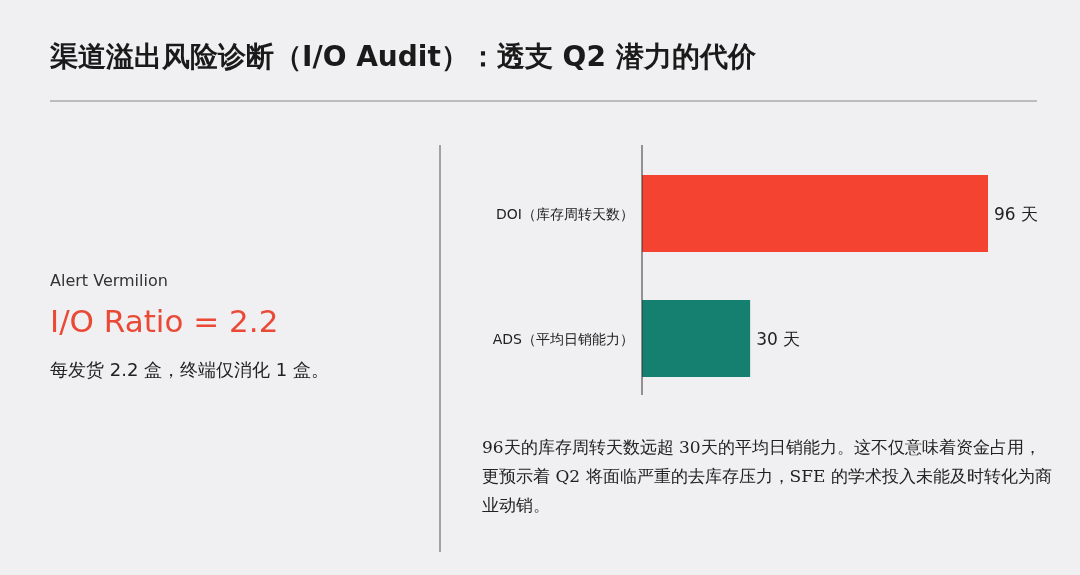  What do you see at coordinates (109, 280) in the screenshot?
I see `text: Alert Vermilion` at bounding box center [109, 280].